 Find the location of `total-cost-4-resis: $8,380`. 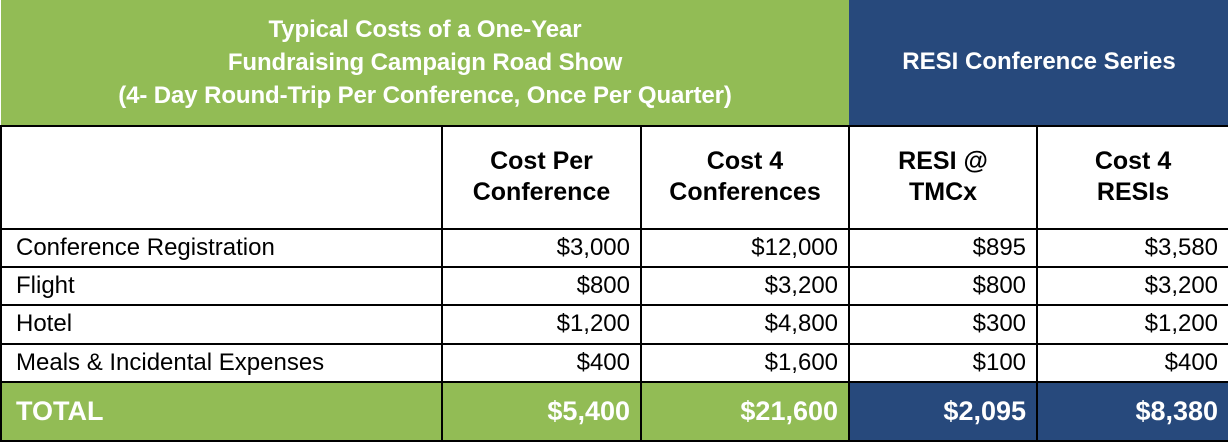

total-cost-4-resis: $8,380 is located at coordinates (1132, 411).